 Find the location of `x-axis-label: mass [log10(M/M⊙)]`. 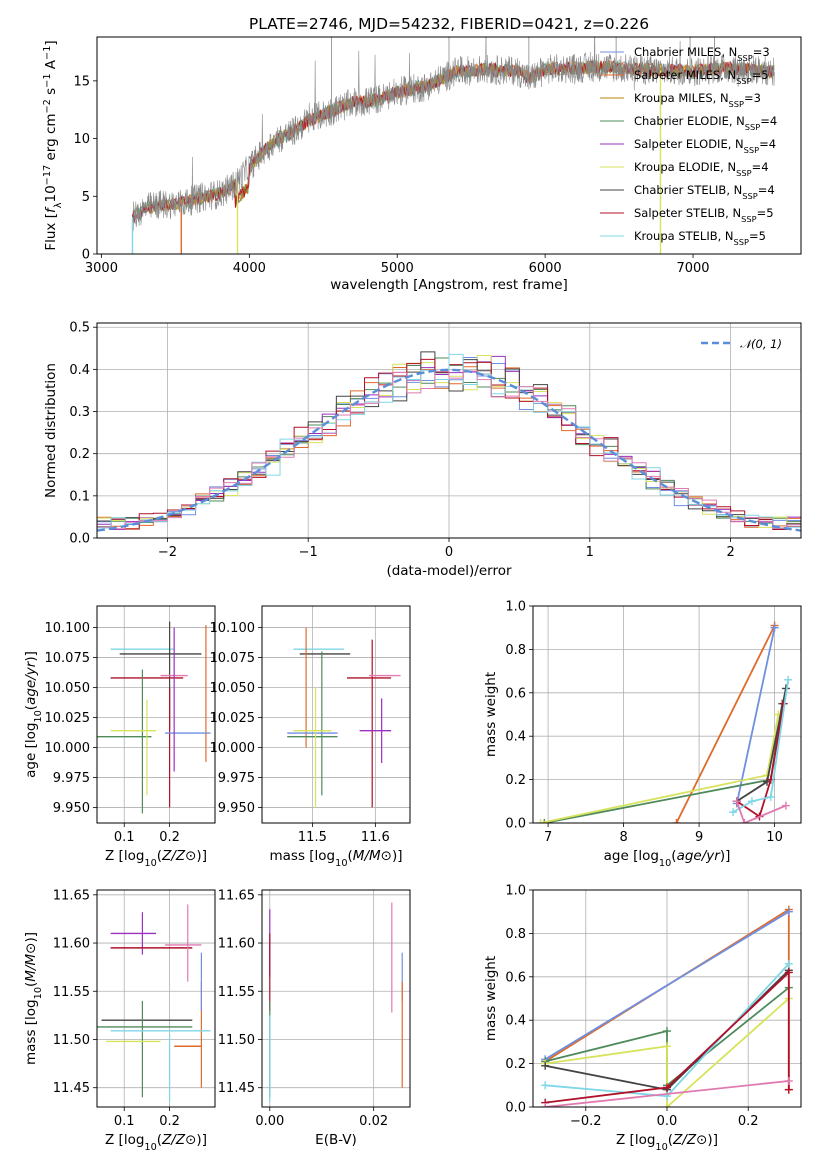

x-axis-label: mass [log10(M/M⊙)] is located at coordinates (336, 858).